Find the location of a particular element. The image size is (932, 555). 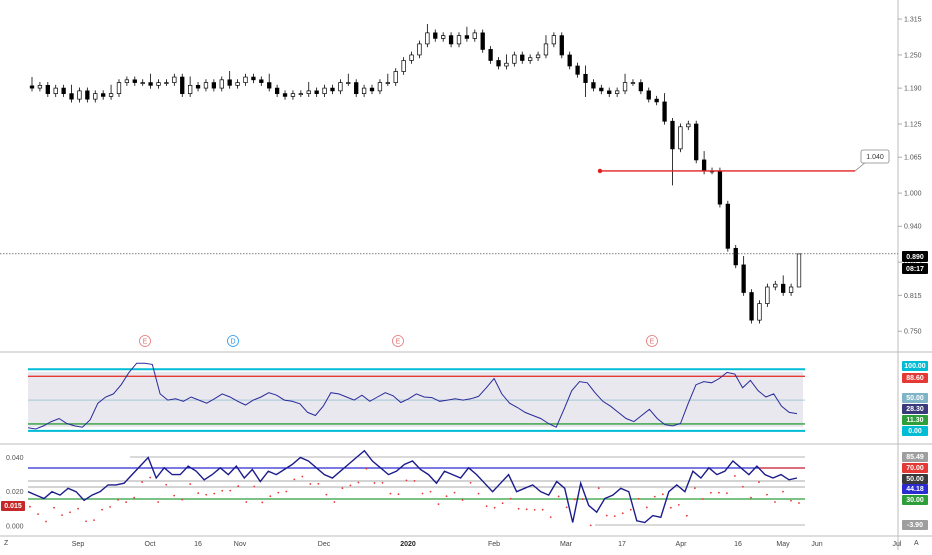

countdown-badge: 08:17 is located at coordinates (915, 268).